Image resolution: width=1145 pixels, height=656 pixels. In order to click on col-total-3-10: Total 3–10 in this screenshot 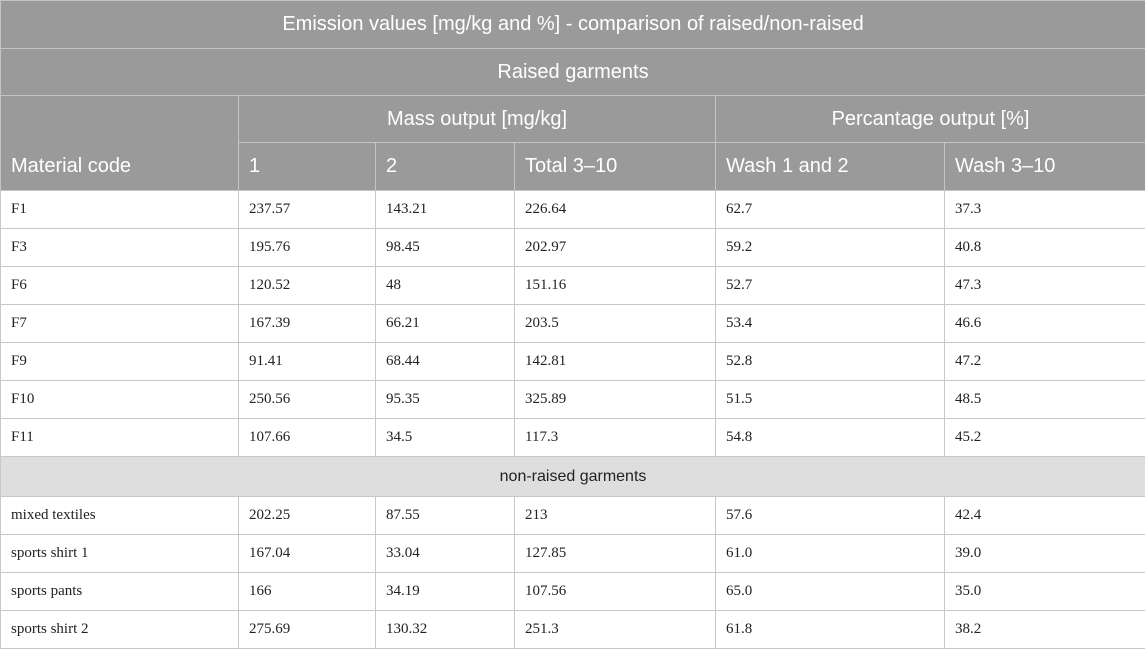, I will do `click(615, 166)`.